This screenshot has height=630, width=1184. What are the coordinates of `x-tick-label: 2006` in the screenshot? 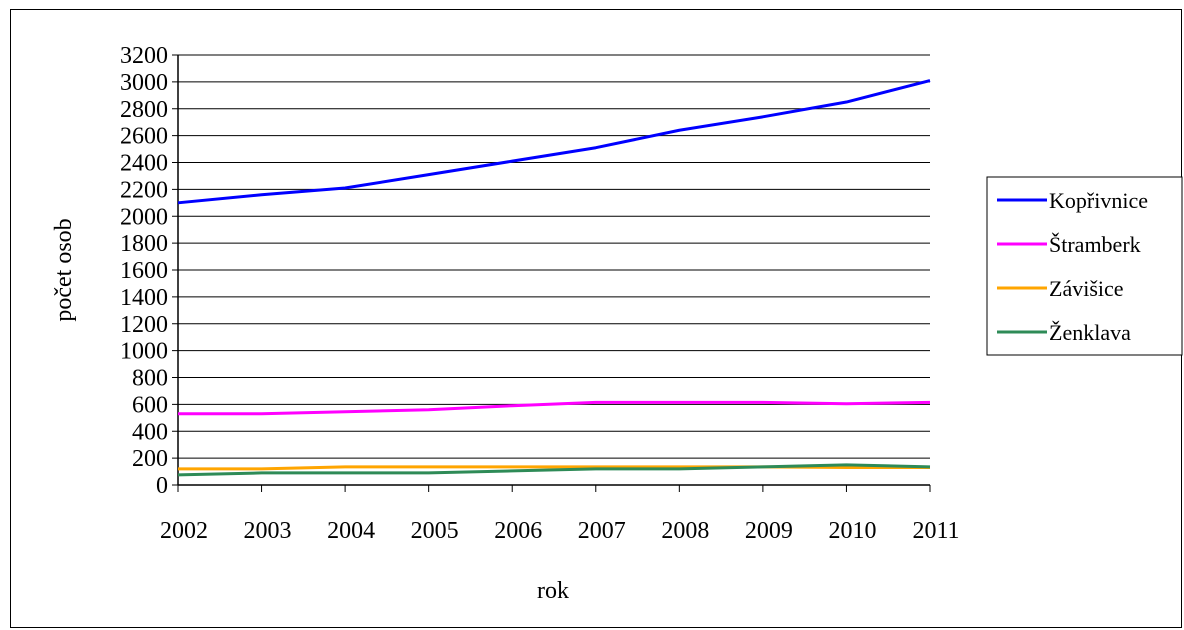 It's located at (518, 531).